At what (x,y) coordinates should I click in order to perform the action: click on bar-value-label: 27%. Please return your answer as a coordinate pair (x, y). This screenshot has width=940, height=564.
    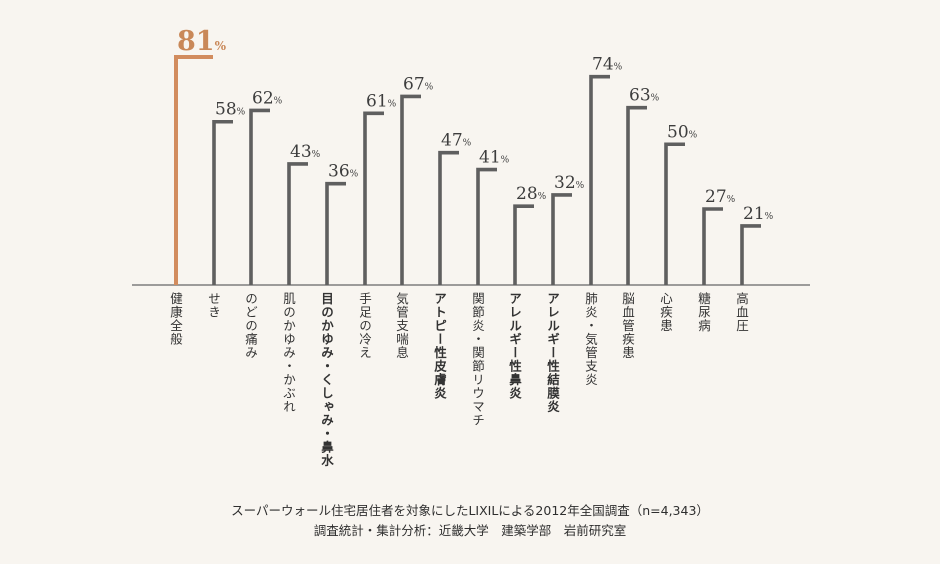
    Looking at the image, I should click on (720, 197).